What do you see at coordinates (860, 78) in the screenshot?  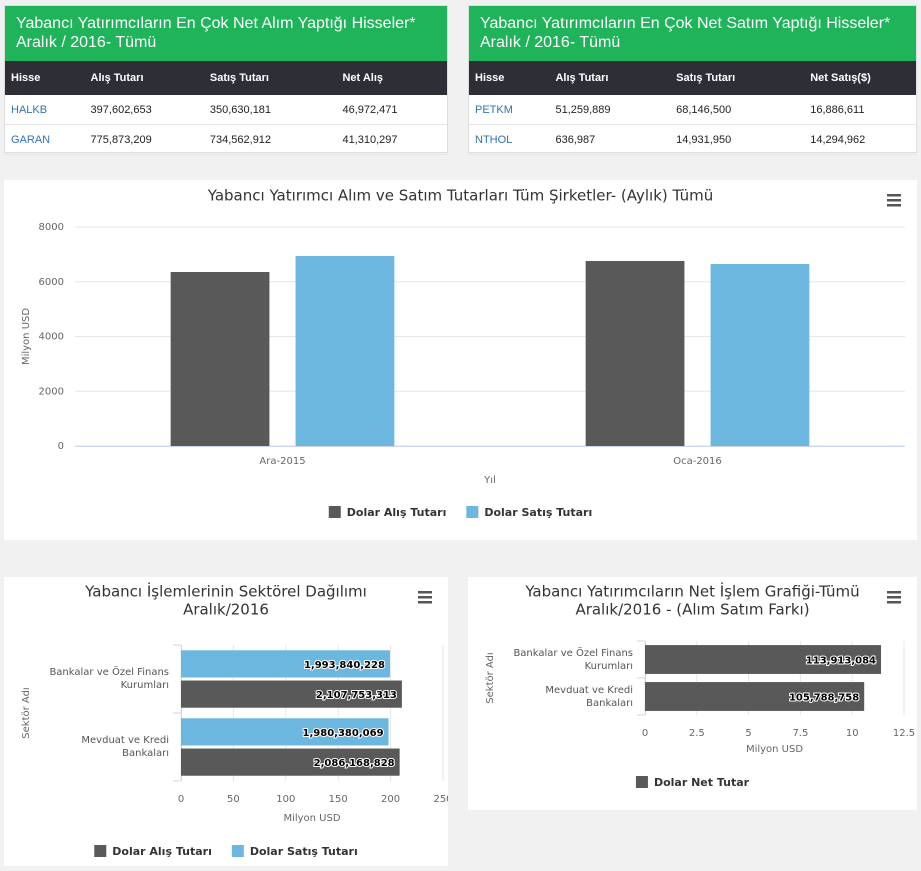 I see `column-header: Net Satış($)` at bounding box center [860, 78].